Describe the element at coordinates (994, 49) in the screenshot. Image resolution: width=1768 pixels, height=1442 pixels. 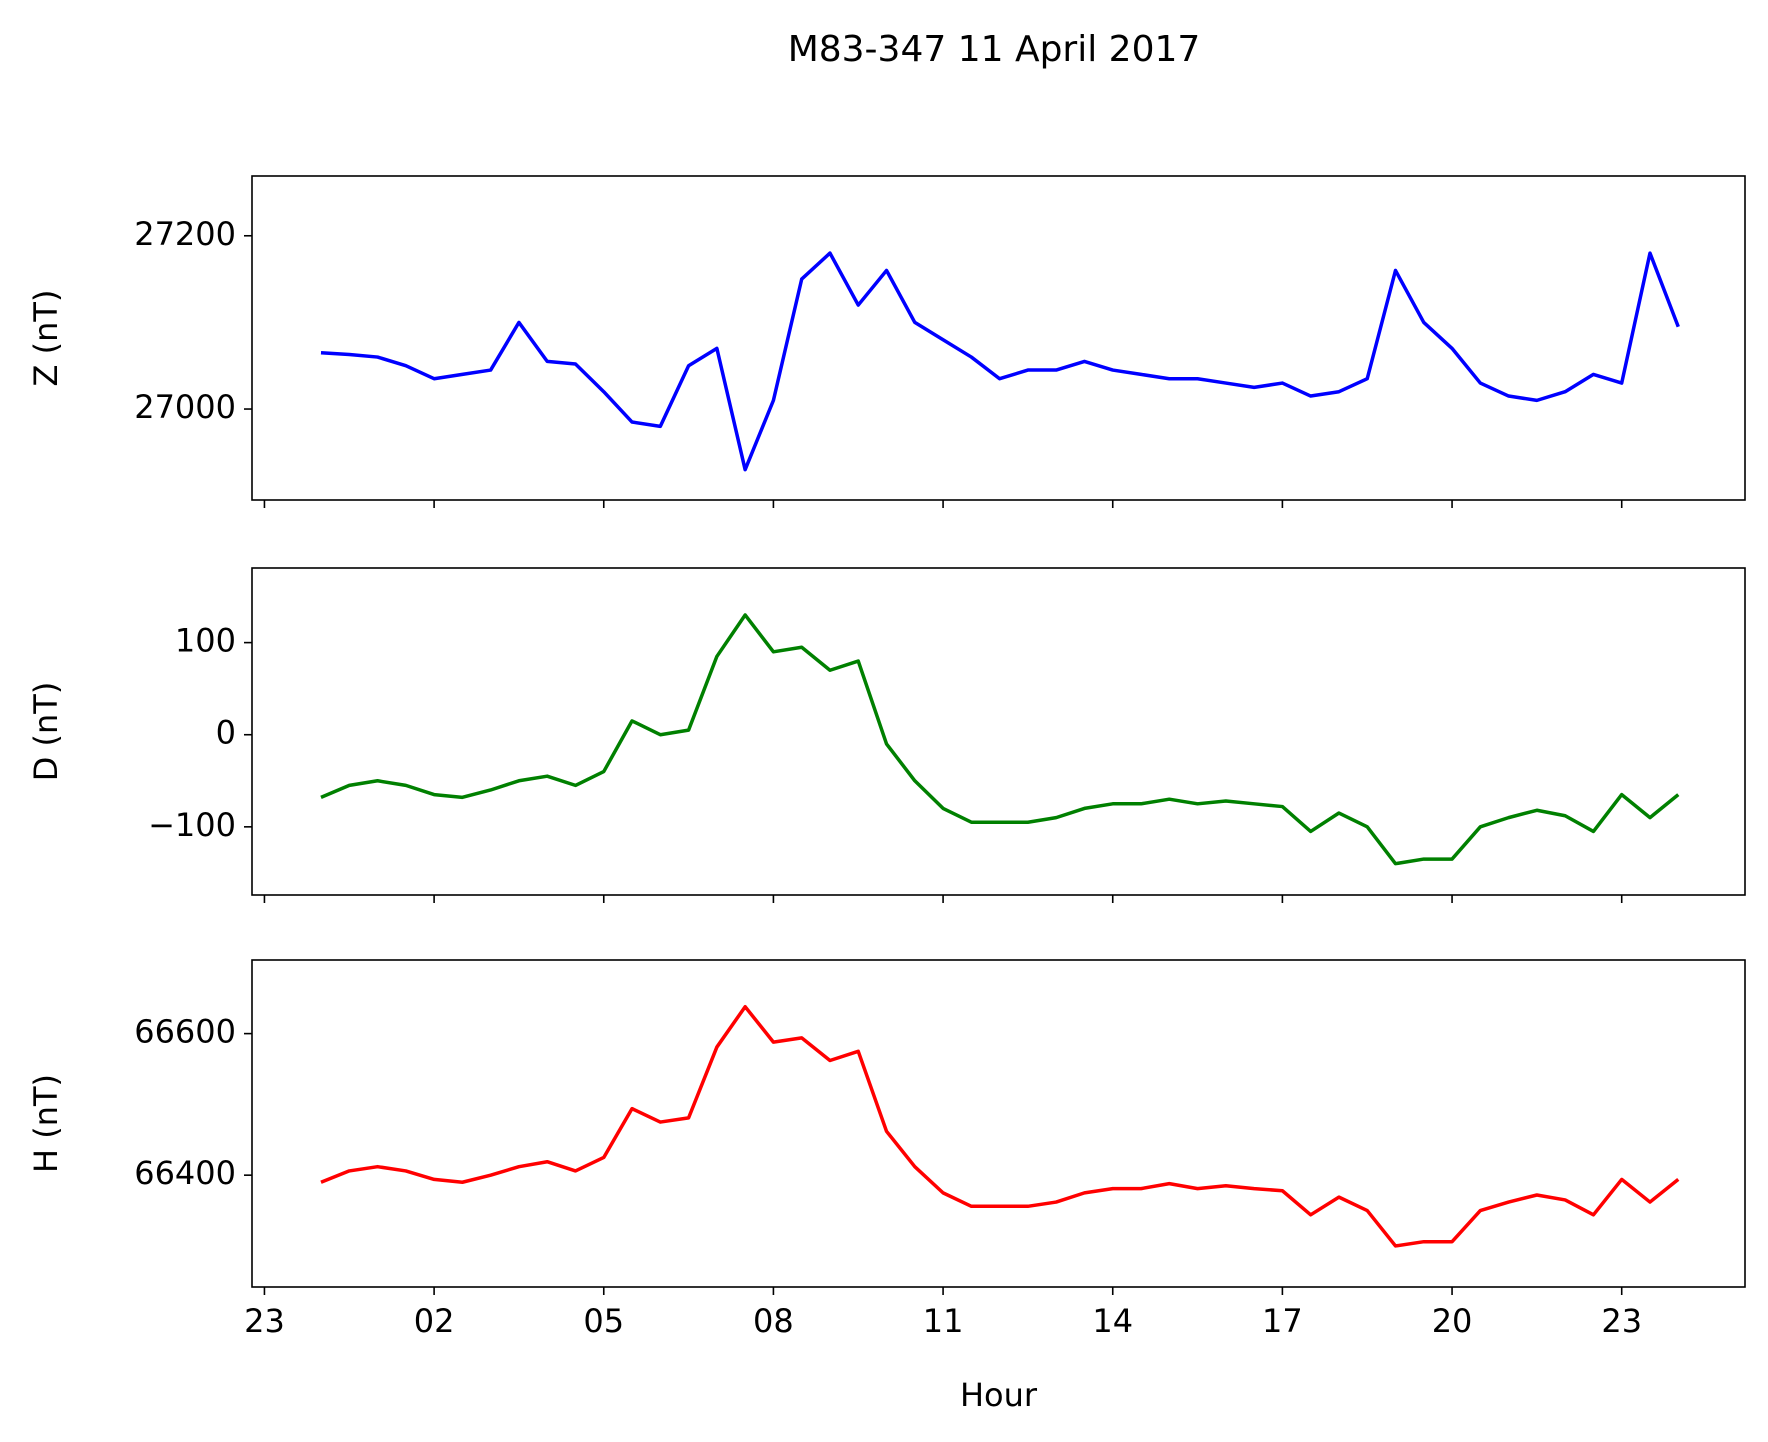
I see `figure-title: M83-347 11 April 2017` at that location.